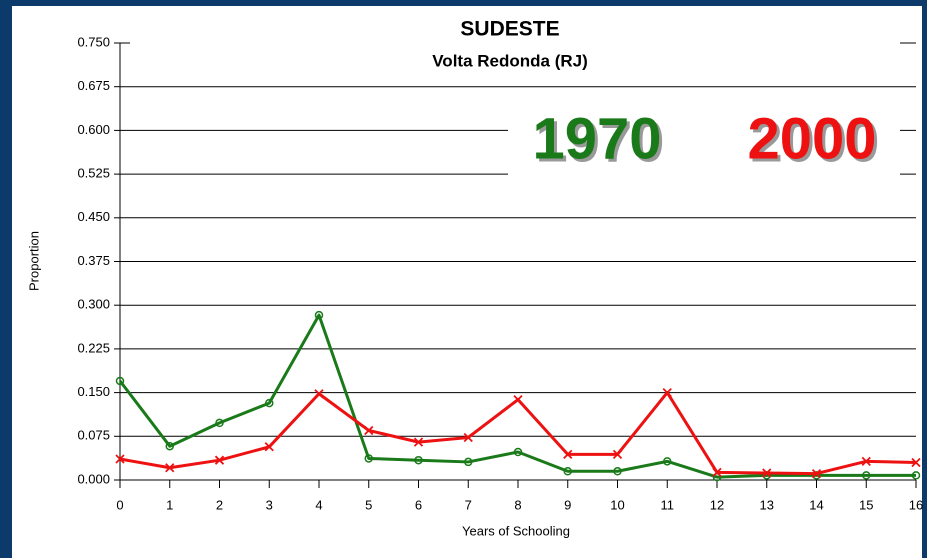 Image resolution: width=927 pixels, height=558 pixels. Describe the element at coordinates (916, 504) in the screenshot. I see `x-tick-label: 16` at that location.